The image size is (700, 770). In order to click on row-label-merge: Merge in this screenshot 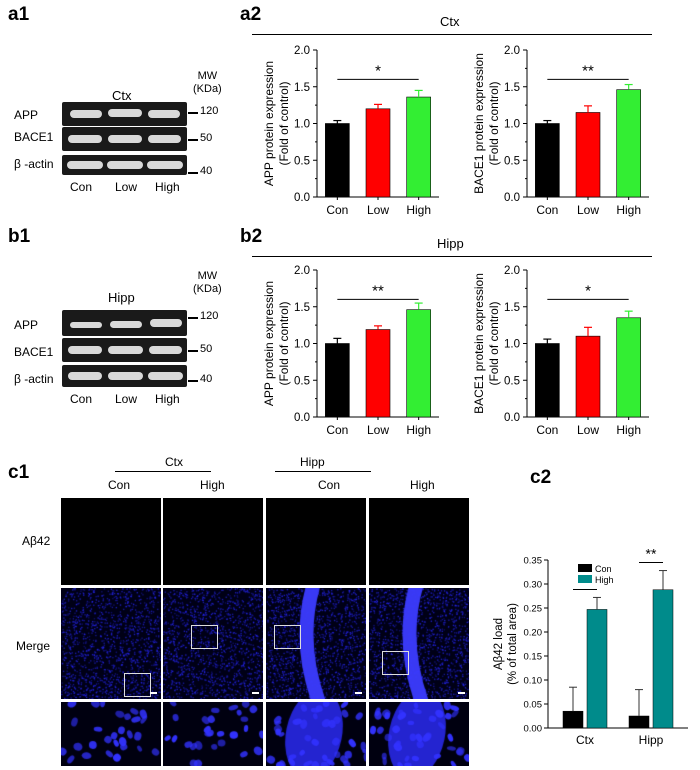, I will do `click(33, 646)`.